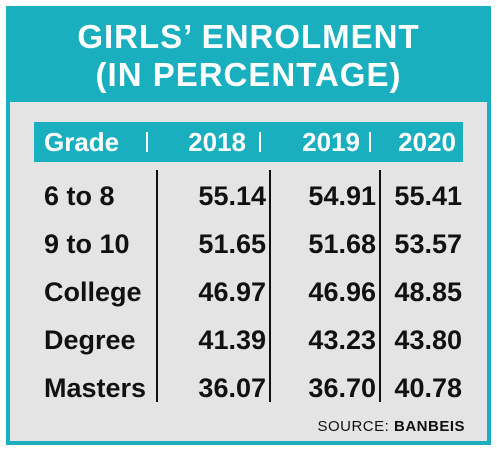 The image size is (497, 451). I want to click on row-grade: Masters, so click(95, 387).